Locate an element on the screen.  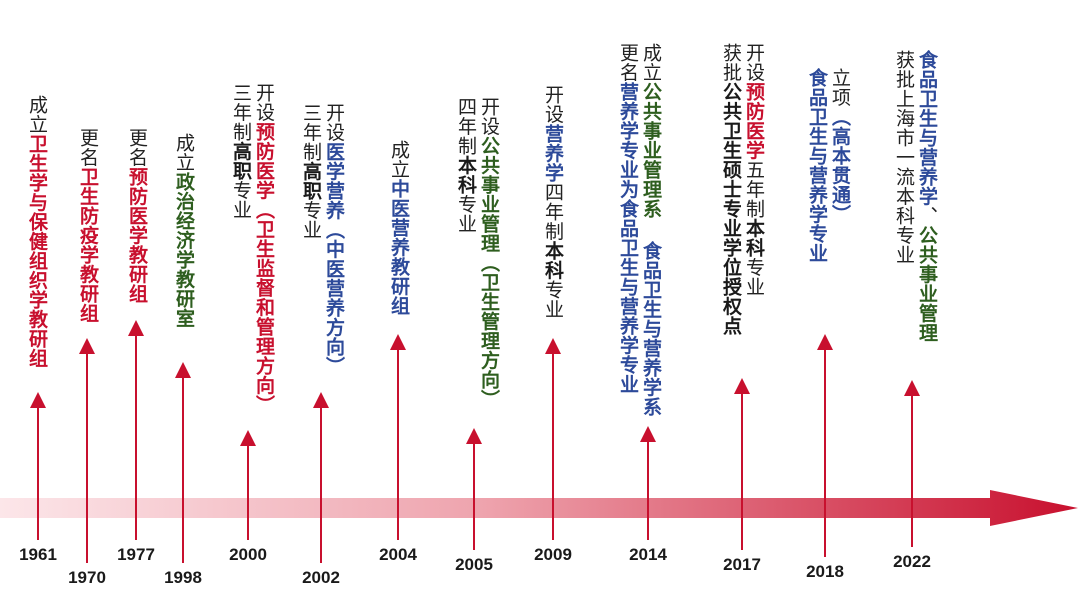
year-label-2014: 2014 is located at coordinates (648, 554).